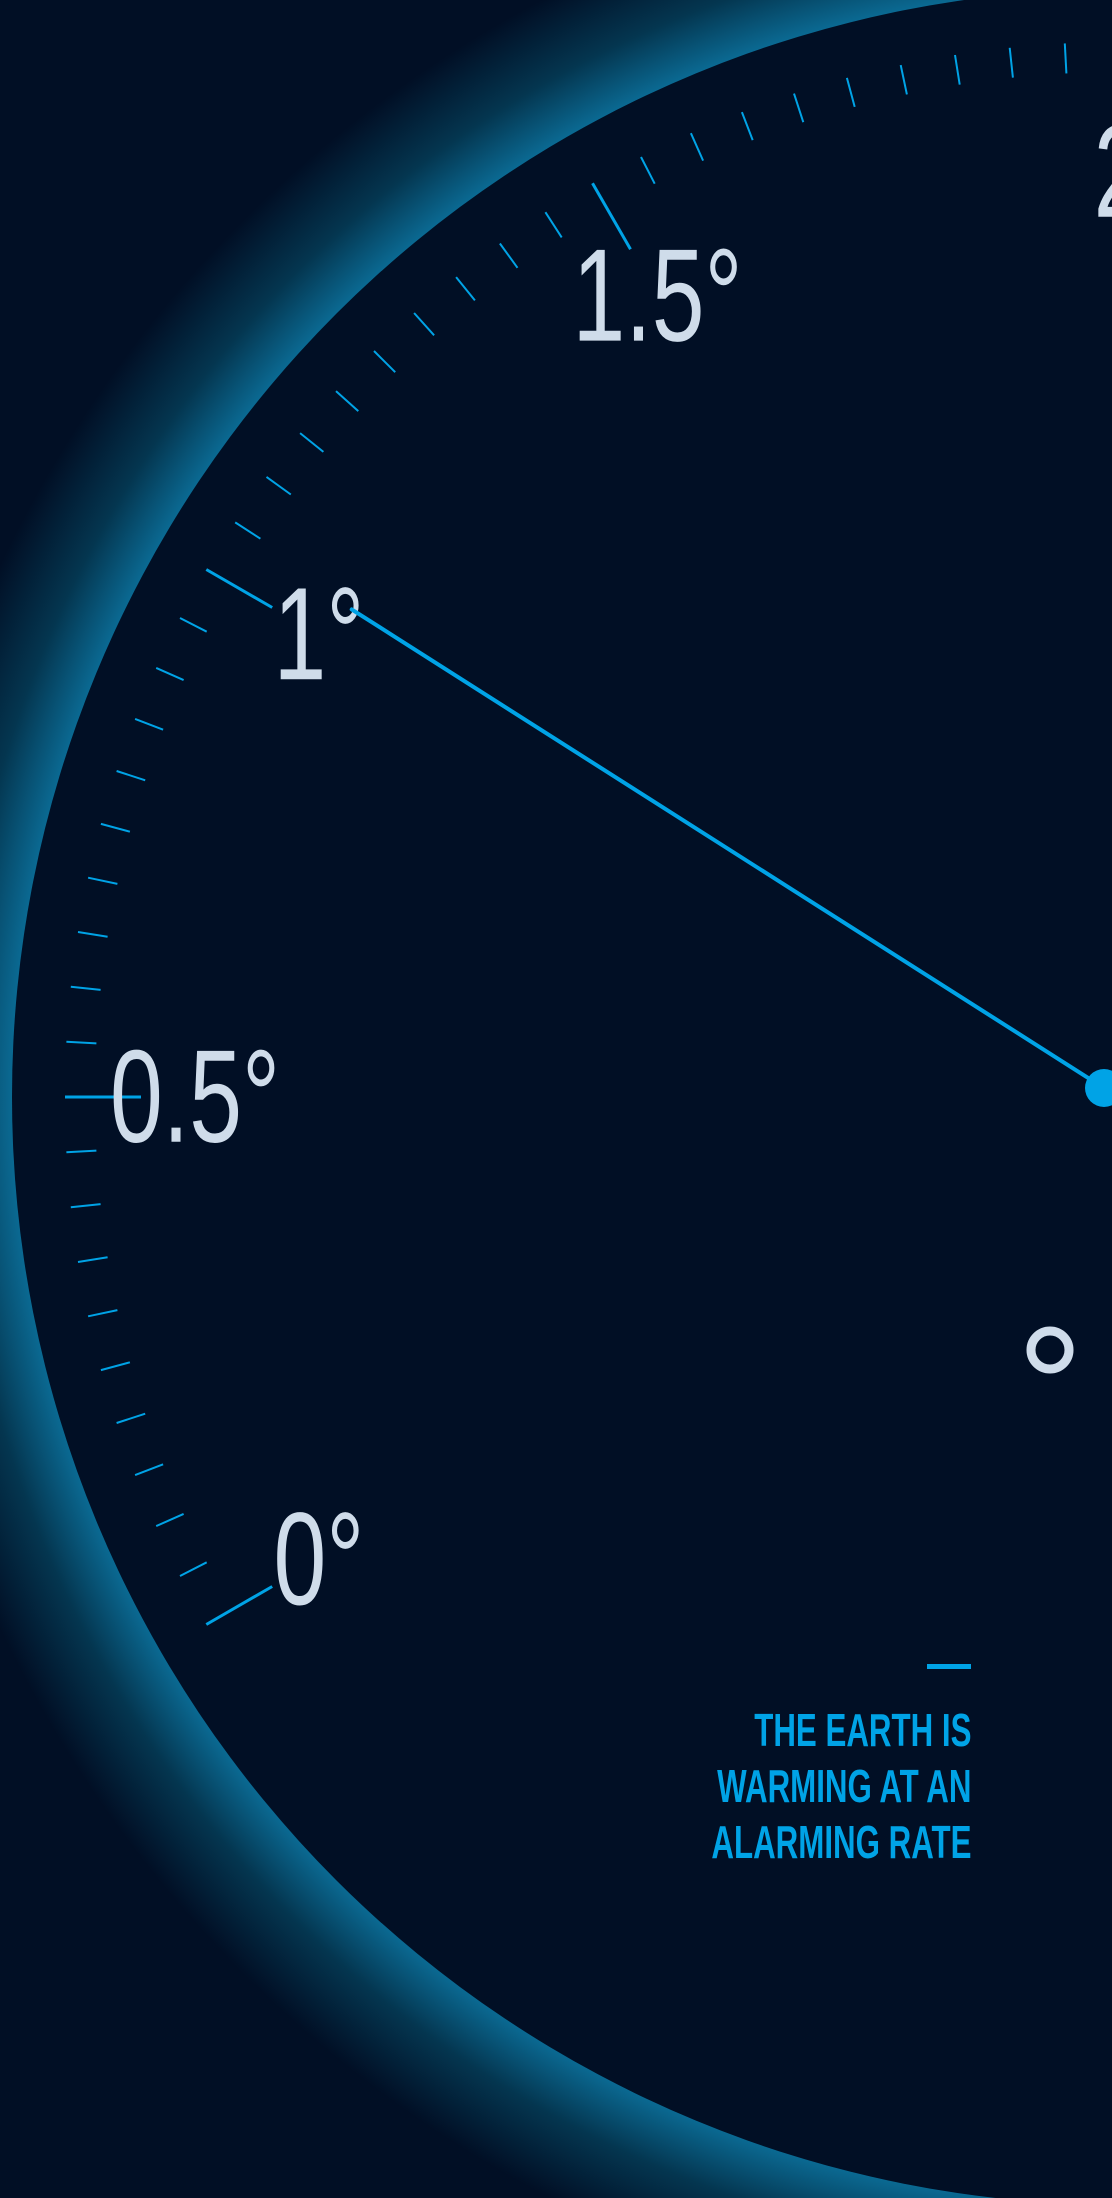 The height and width of the screenshot is (2198, 1112). Describe the element at coordinates (1098, 1088) in the screenshot. I see `pivot-dot-icon` at that location.